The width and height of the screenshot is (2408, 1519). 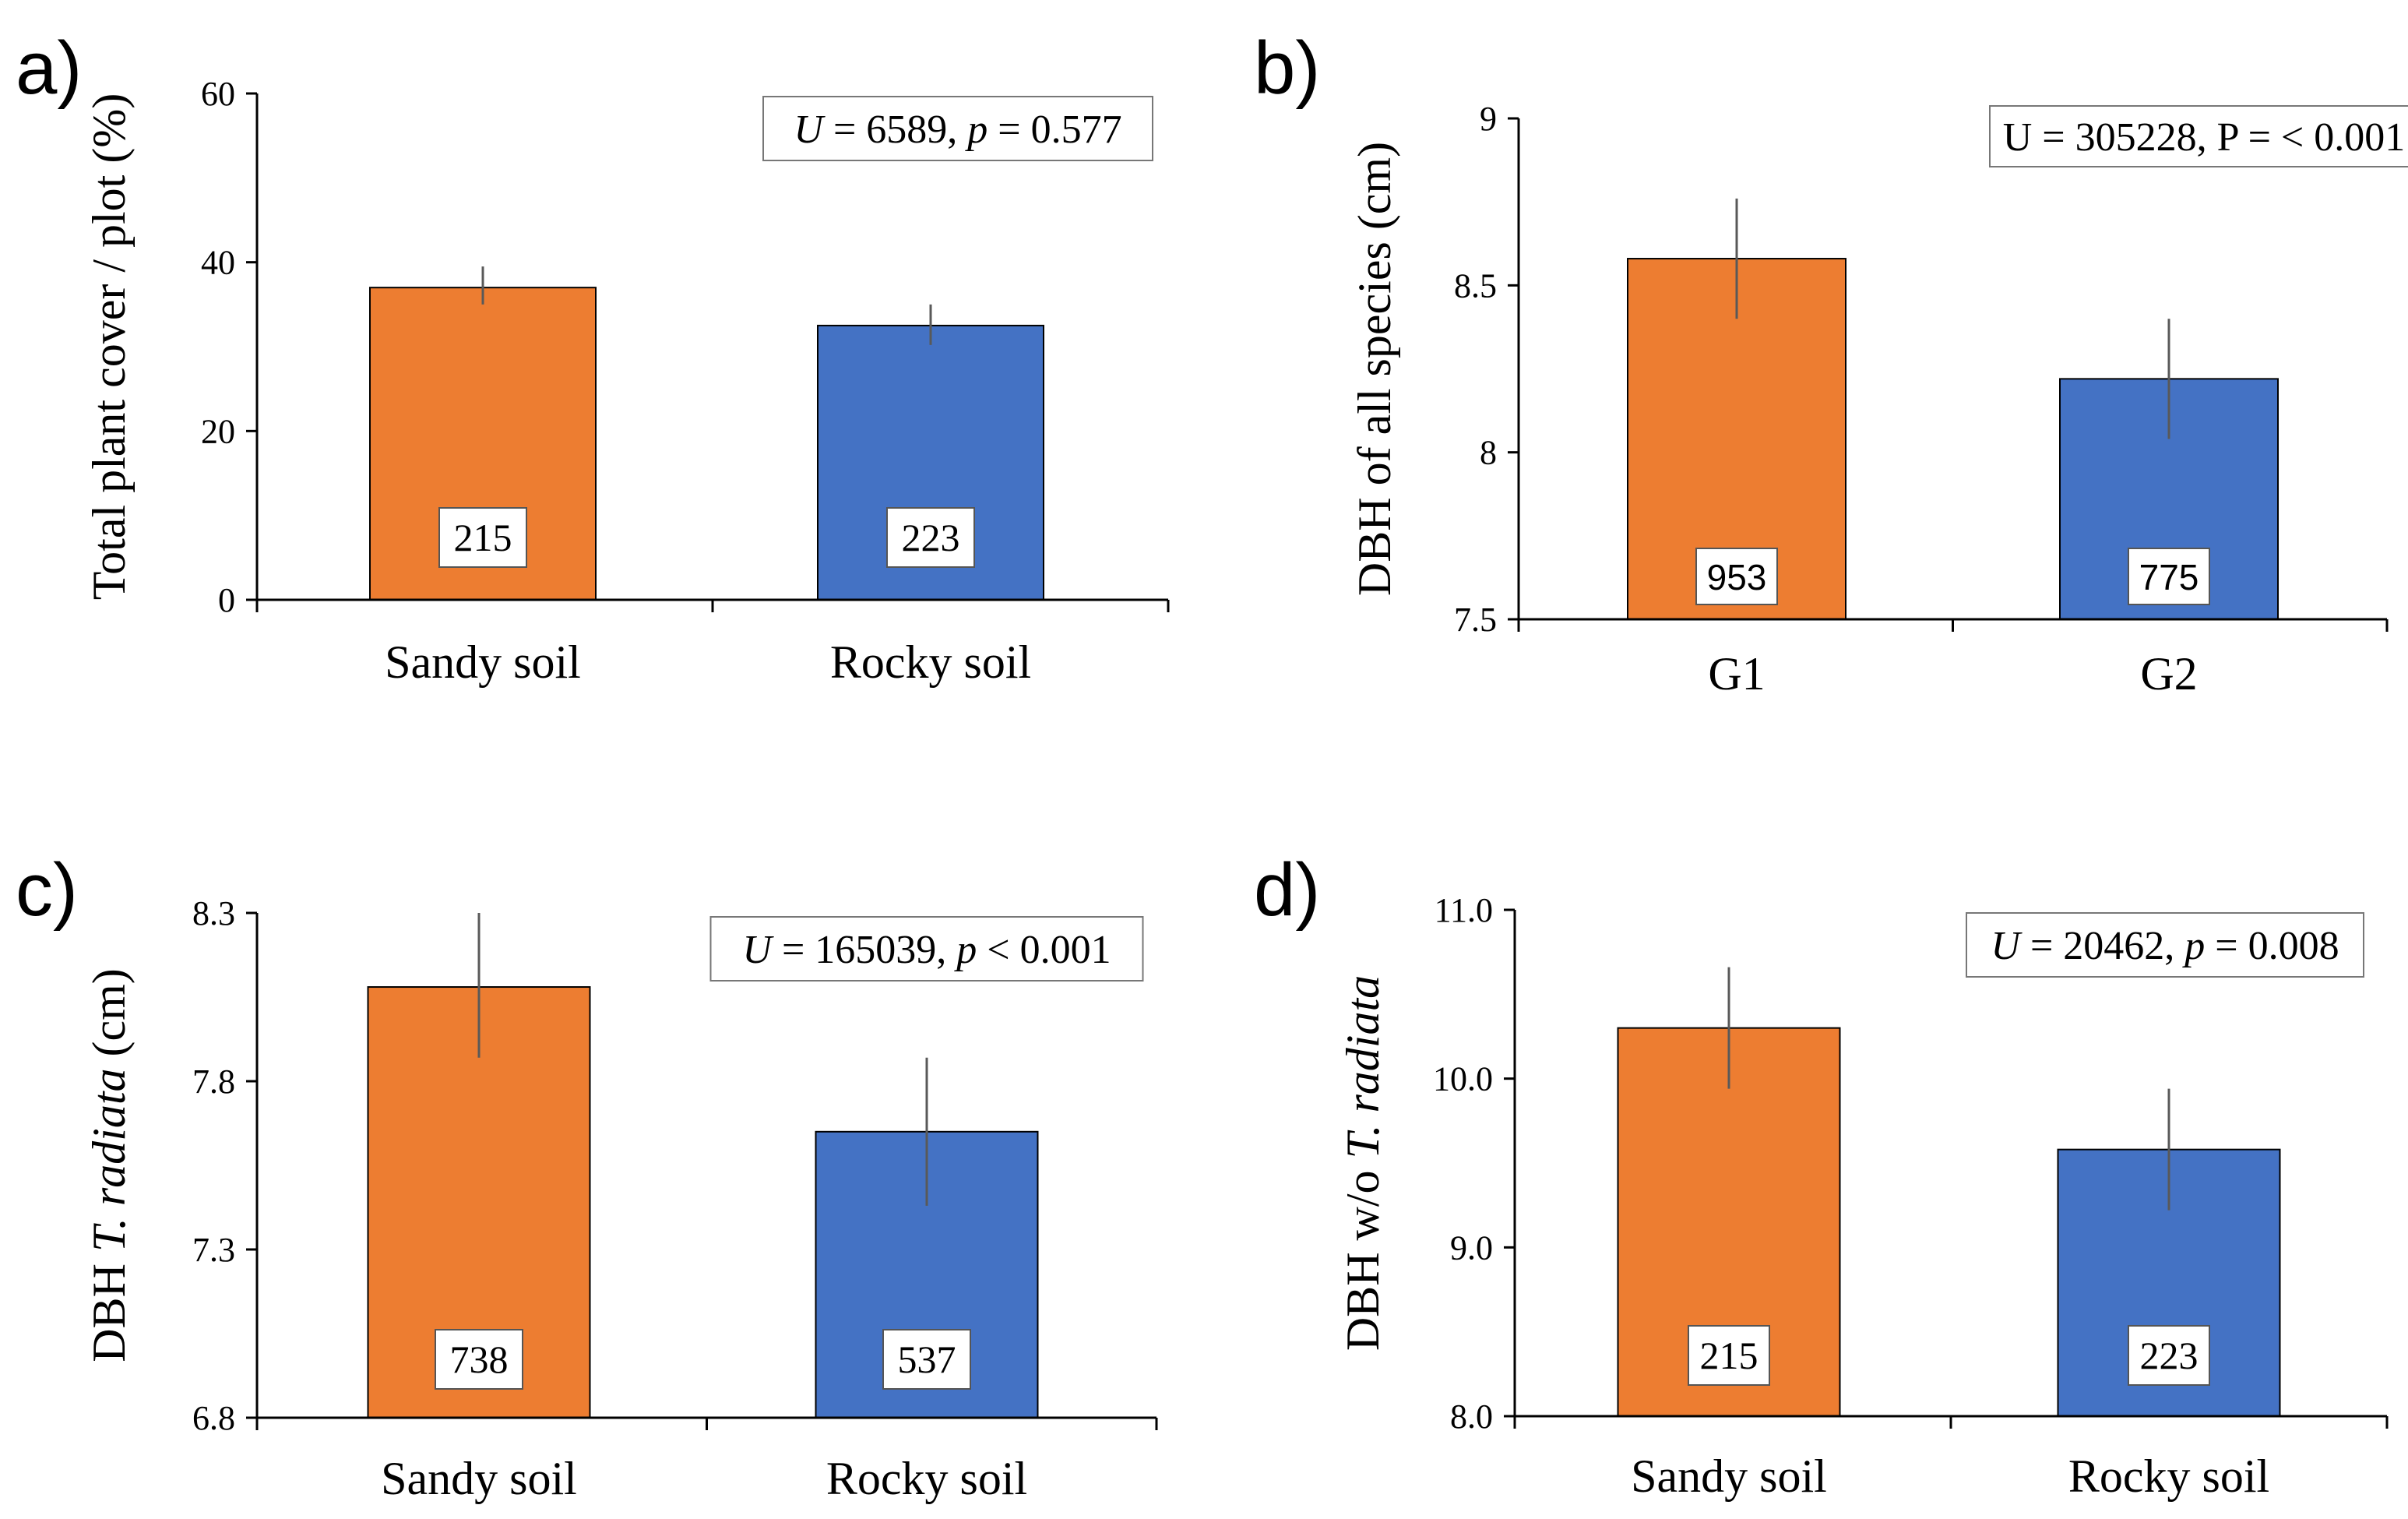 What do you see at coordinates (1044, 950) in the screenshot?
I see `stat-annotation-part: < 0.001` at bounding box center [1044, 950].